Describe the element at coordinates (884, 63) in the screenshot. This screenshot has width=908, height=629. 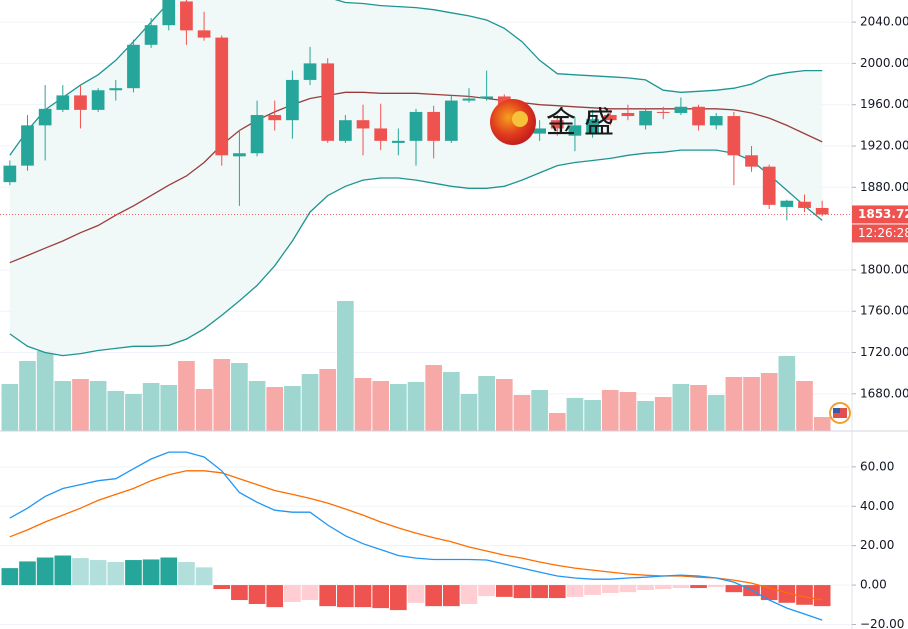
I see `y-tick-label: 2000.00` at that location.